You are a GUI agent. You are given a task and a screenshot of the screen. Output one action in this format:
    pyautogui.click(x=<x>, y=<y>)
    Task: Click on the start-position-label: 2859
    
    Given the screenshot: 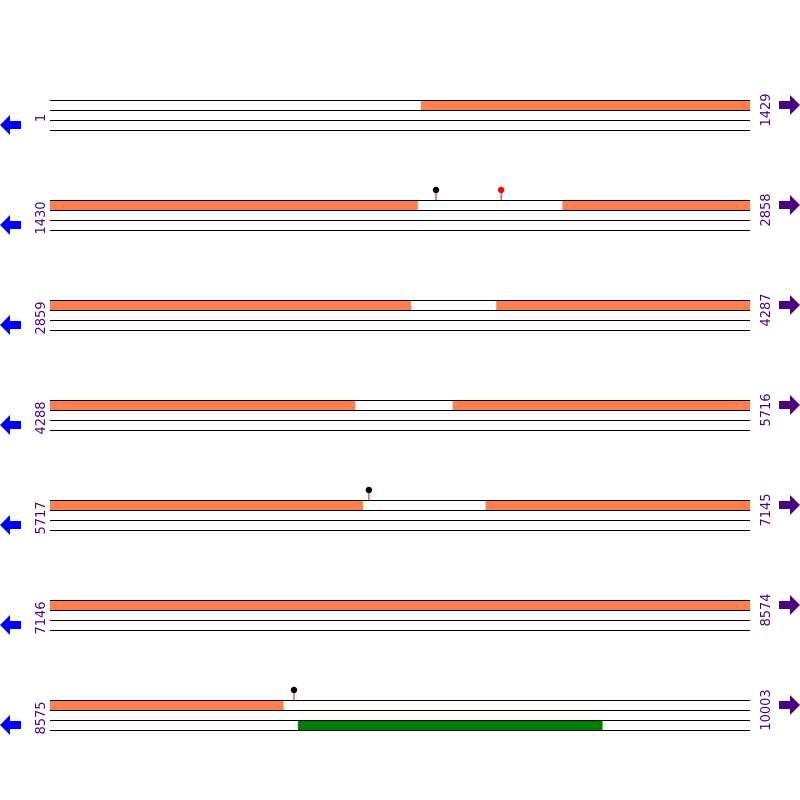 What is the action you would take?
    pyautogui.click(x=41, y=317)
    